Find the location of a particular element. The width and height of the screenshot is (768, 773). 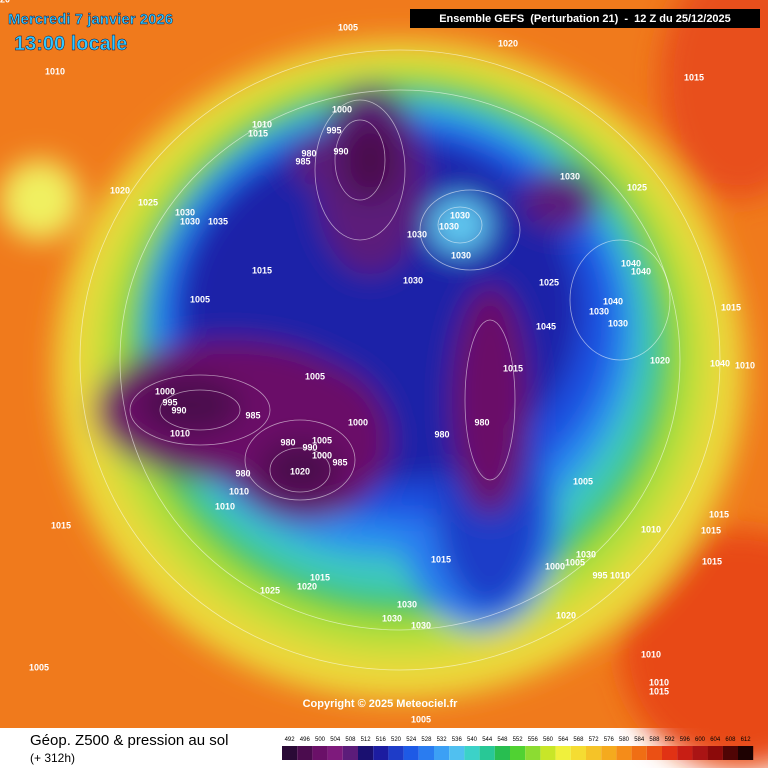

scale-label: 544 is located at coordinates (487, 740).